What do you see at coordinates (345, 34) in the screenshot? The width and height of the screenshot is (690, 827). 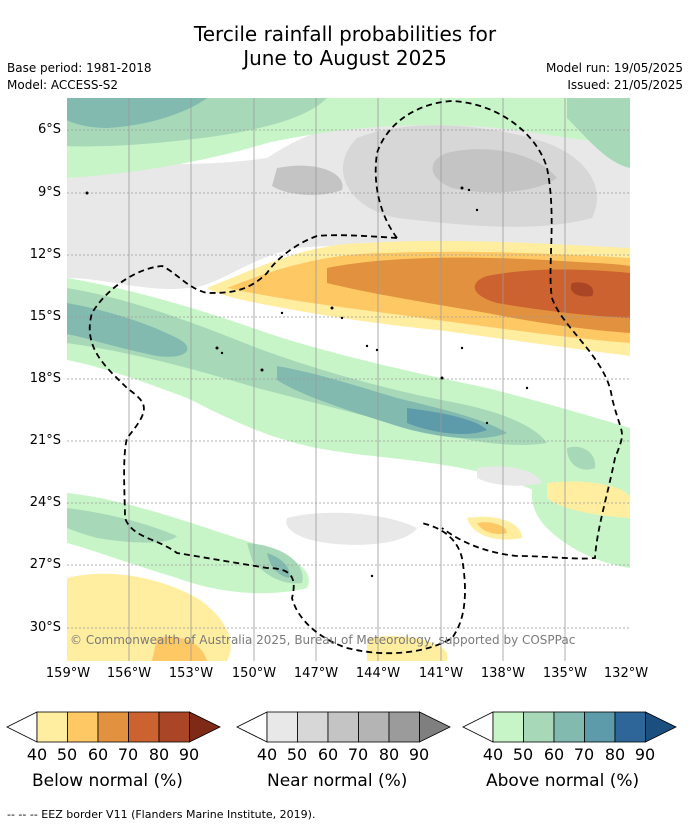 I see `title-line-1: Tercile rainfall probabilities for` at bounding box center [345, 34].